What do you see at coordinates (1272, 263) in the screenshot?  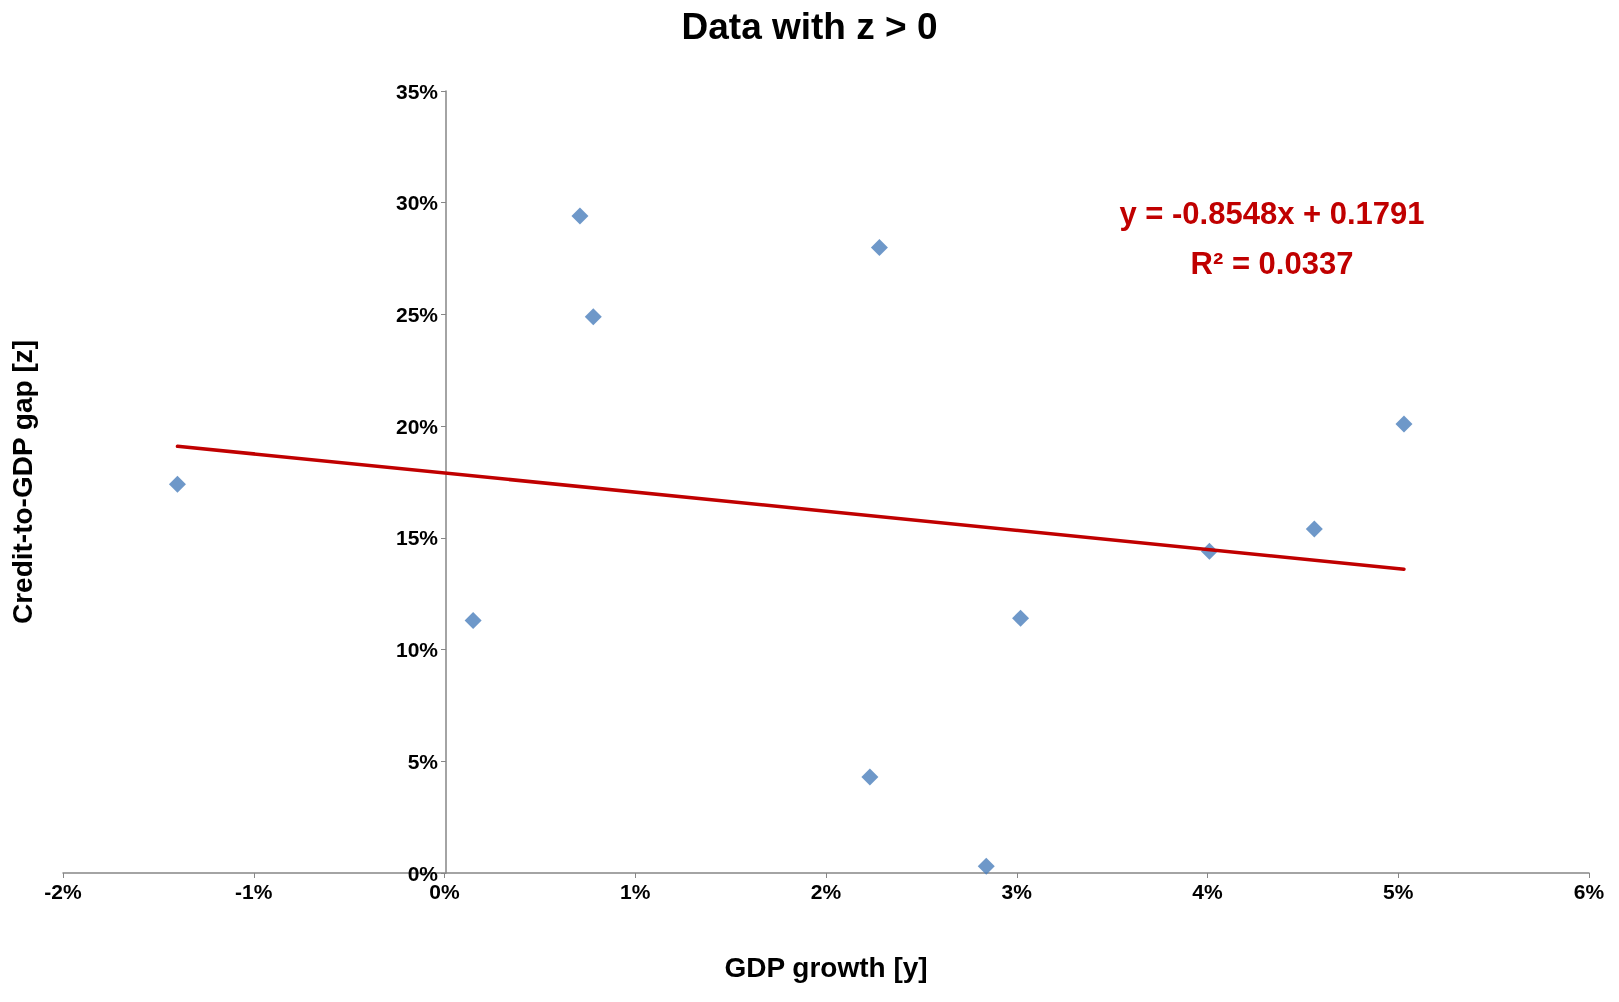 I see `annotation: R² = 0.0337` at bounding box center [1272, 263].